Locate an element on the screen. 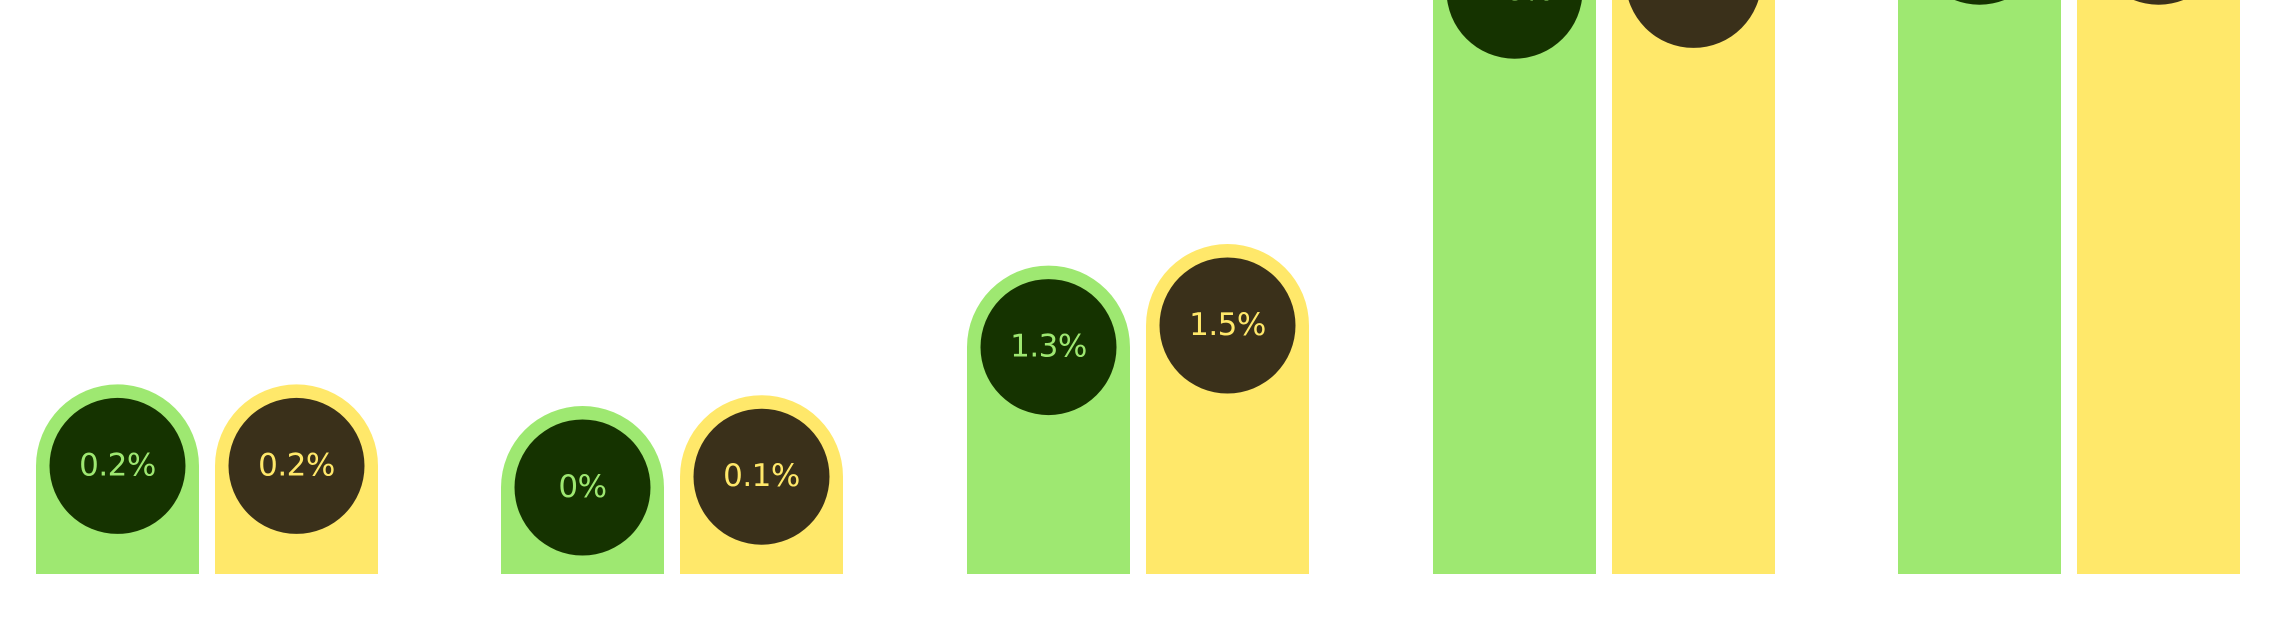 Image resolution: width=2272 pixels, height=640 pixels. value-badge-series1-group4 is located at coordinates (1514, 29).